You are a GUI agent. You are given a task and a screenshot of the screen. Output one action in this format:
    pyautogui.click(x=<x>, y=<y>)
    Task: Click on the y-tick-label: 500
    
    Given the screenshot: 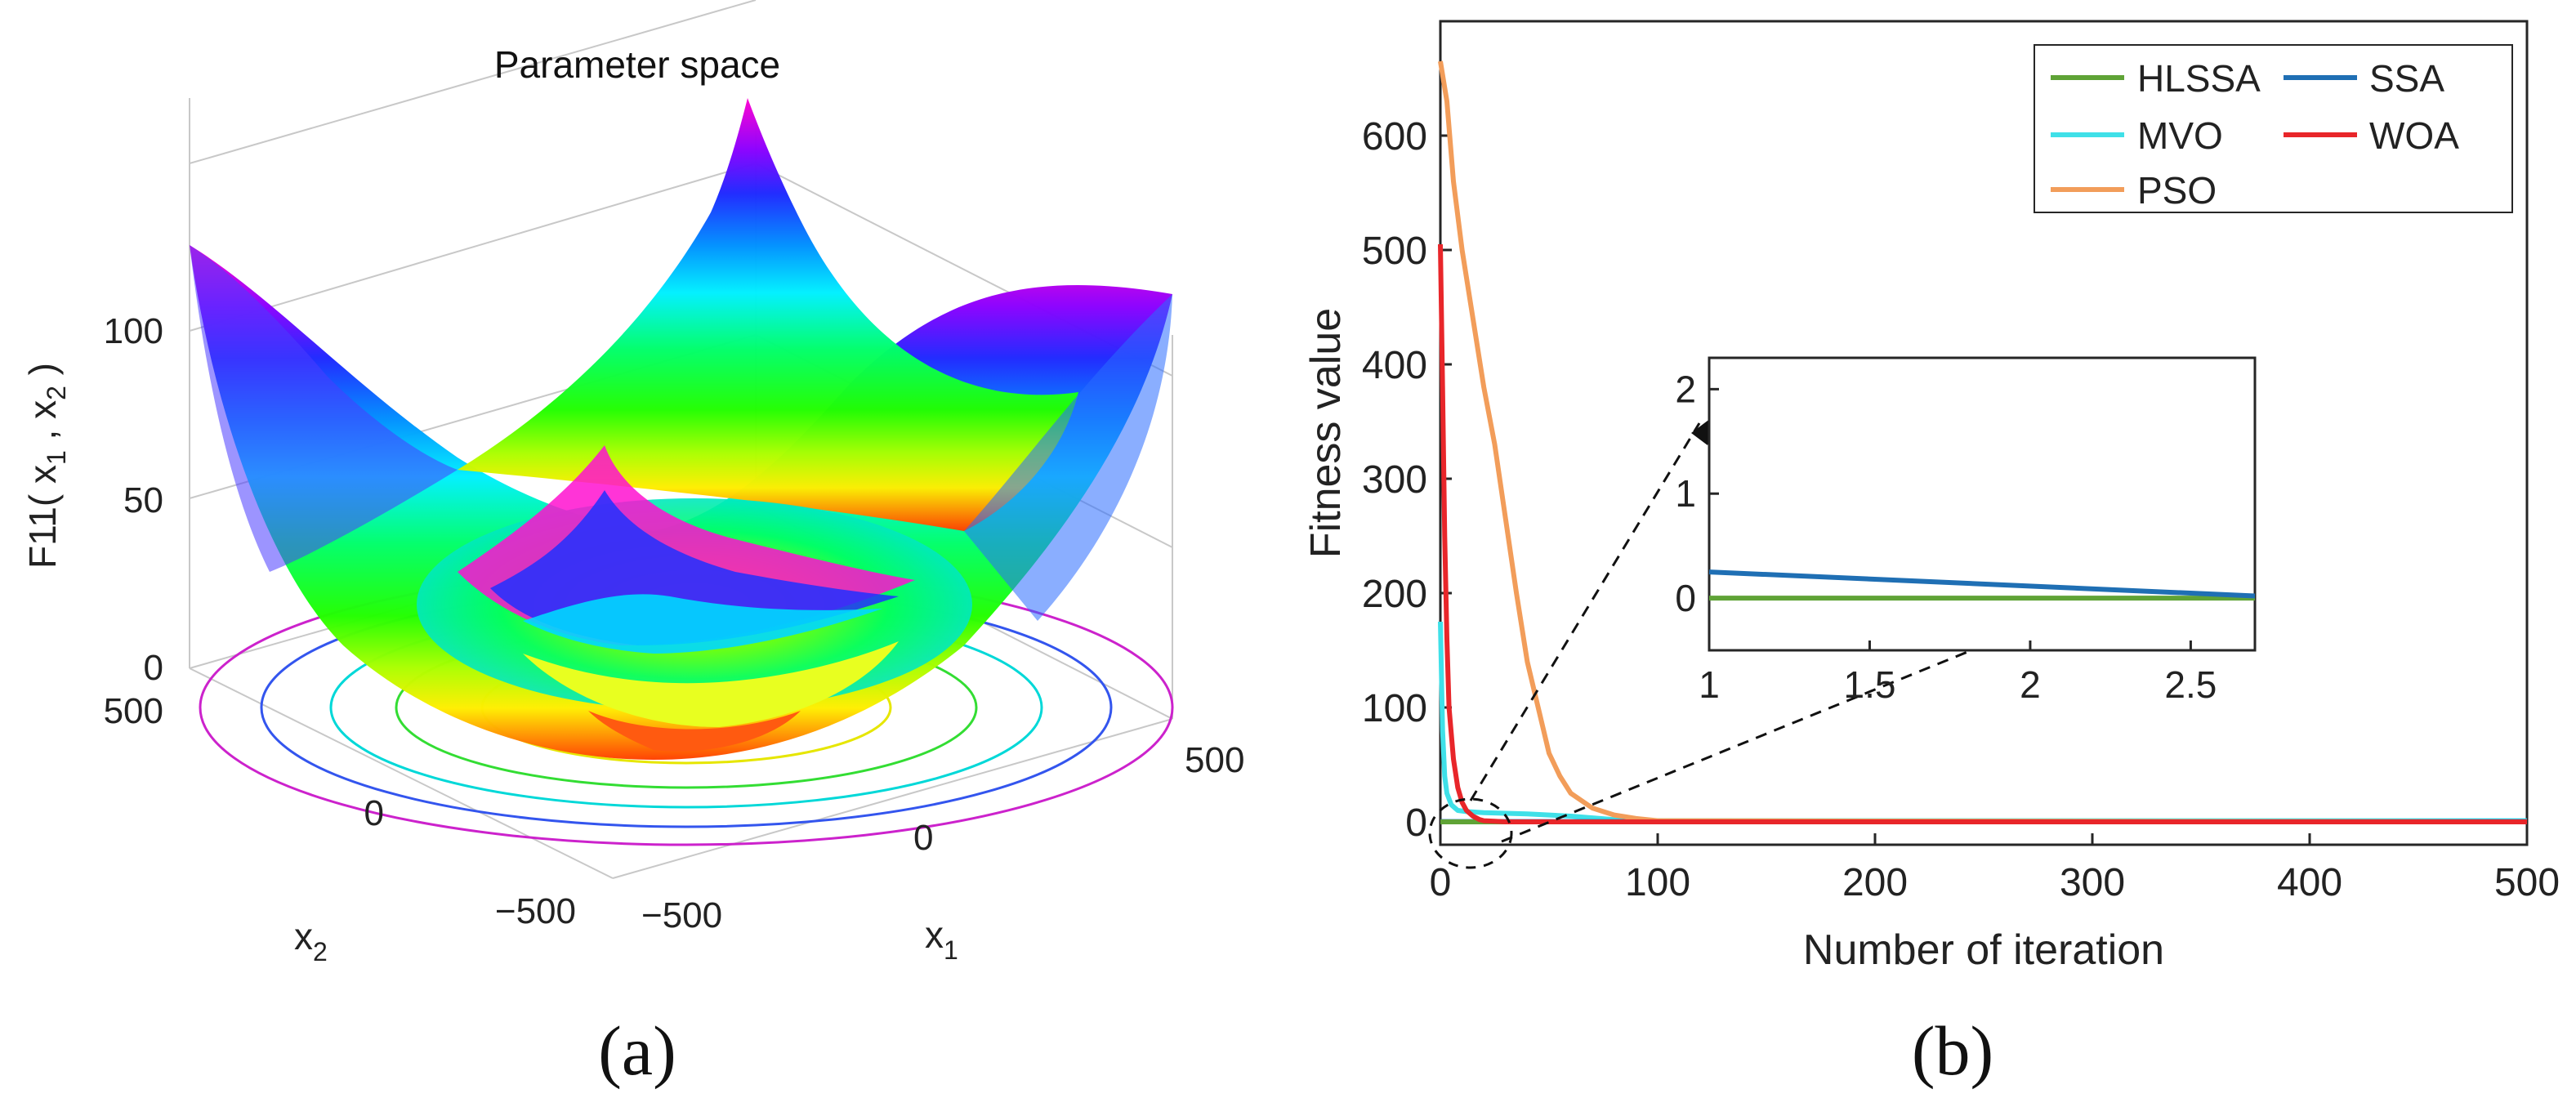 What is the action you would take?
    pyautogui.click(x=1395, y=251)
    